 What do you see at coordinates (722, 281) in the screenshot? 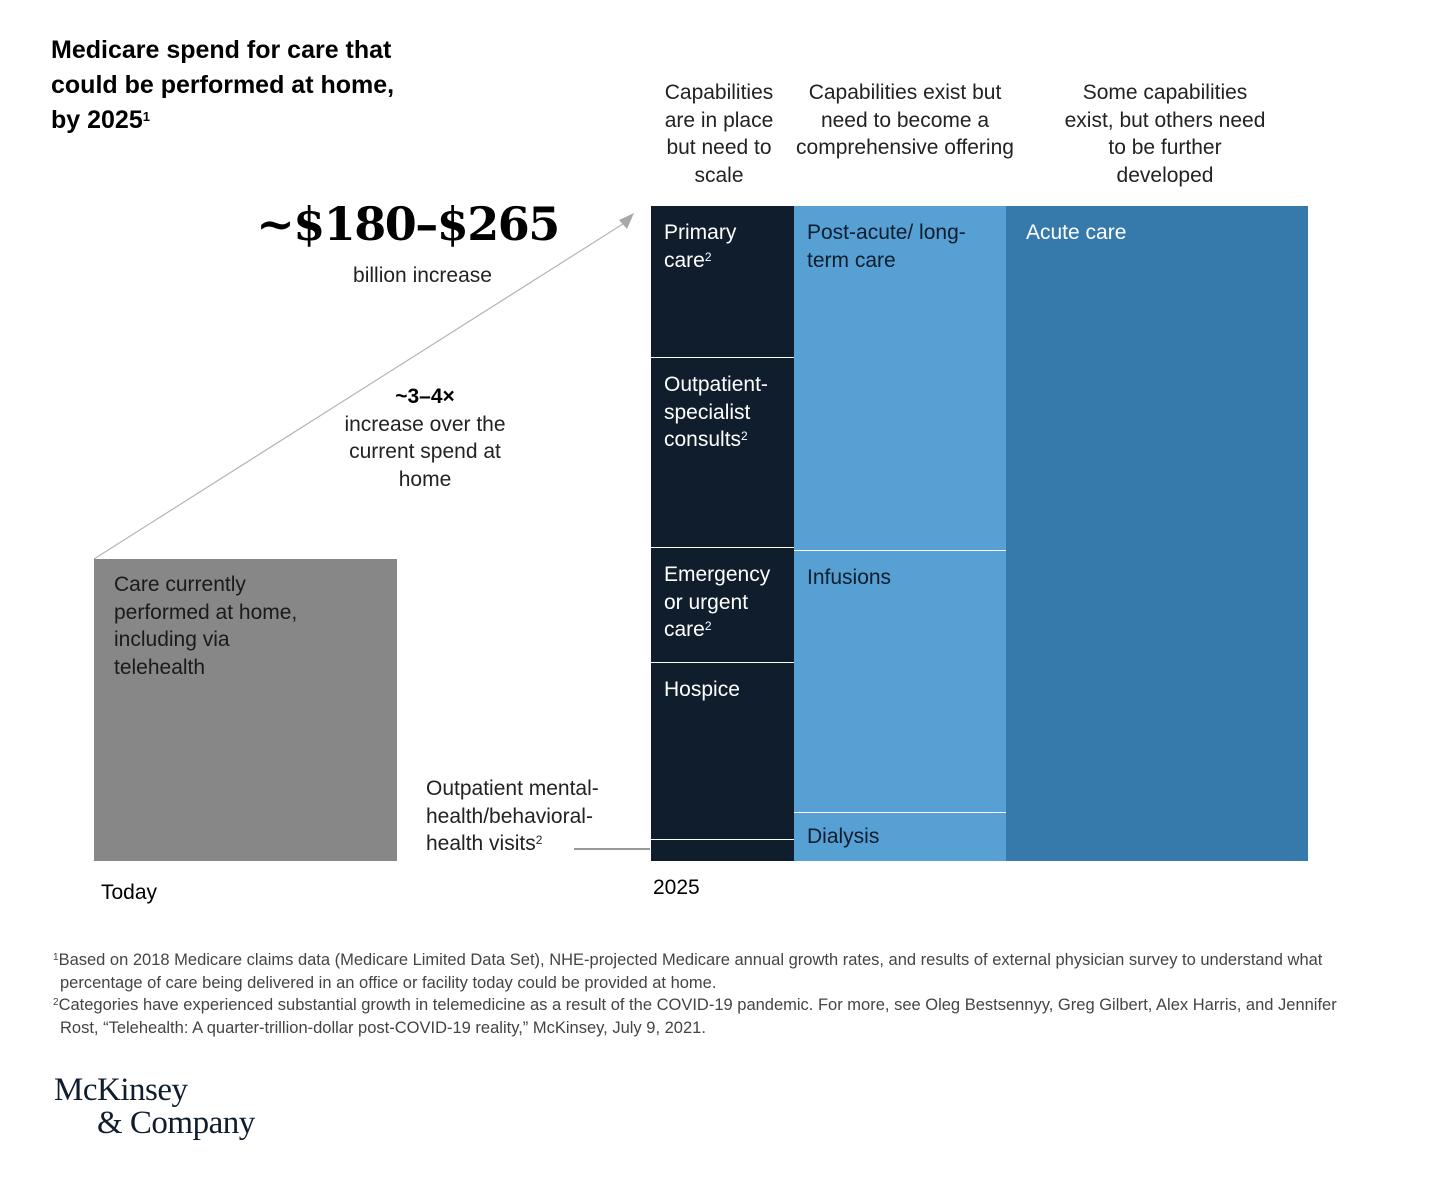
I see `segment-scale-0: Primary care2` at bounding box center [722, 281].